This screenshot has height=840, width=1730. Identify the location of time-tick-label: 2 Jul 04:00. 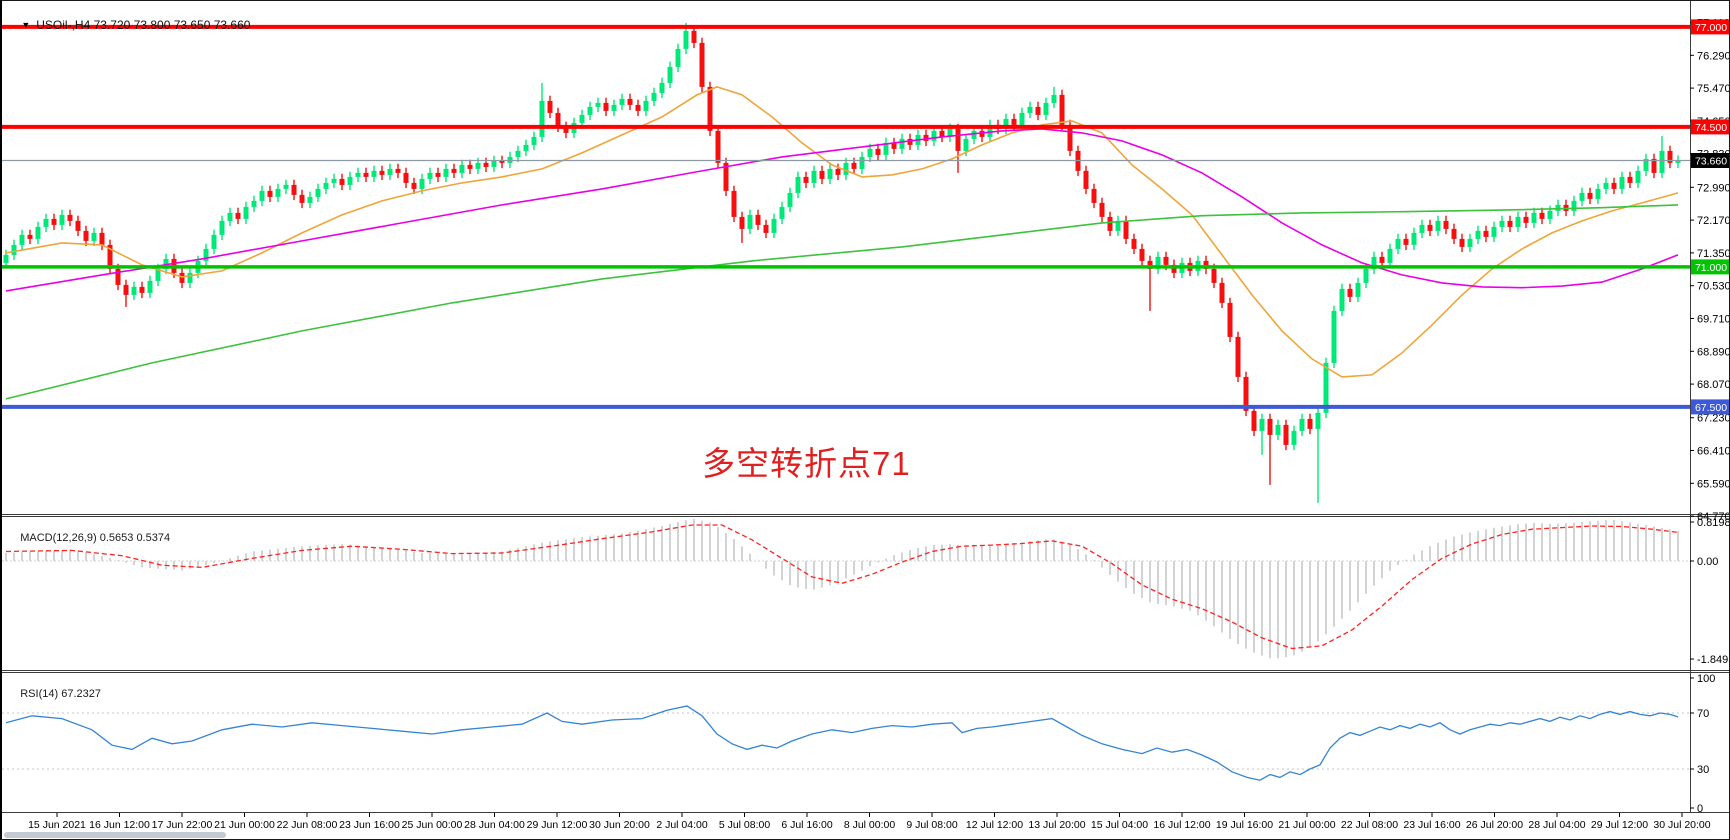
(682, 825).